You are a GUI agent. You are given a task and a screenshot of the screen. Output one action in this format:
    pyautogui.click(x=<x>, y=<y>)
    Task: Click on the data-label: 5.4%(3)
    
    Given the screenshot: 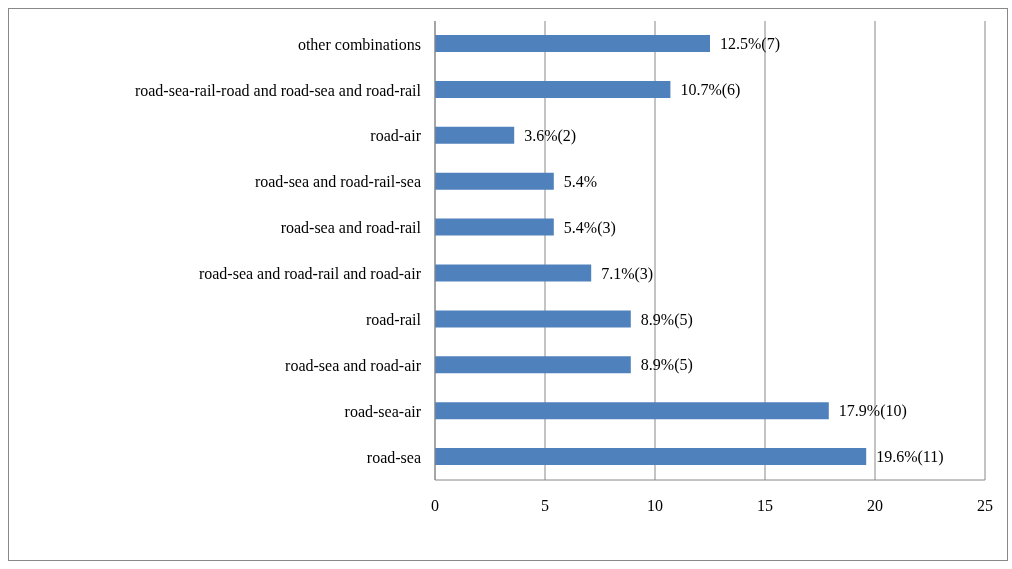 What is the action you would take?
    pyautogui.click(x=589, y=227)
    